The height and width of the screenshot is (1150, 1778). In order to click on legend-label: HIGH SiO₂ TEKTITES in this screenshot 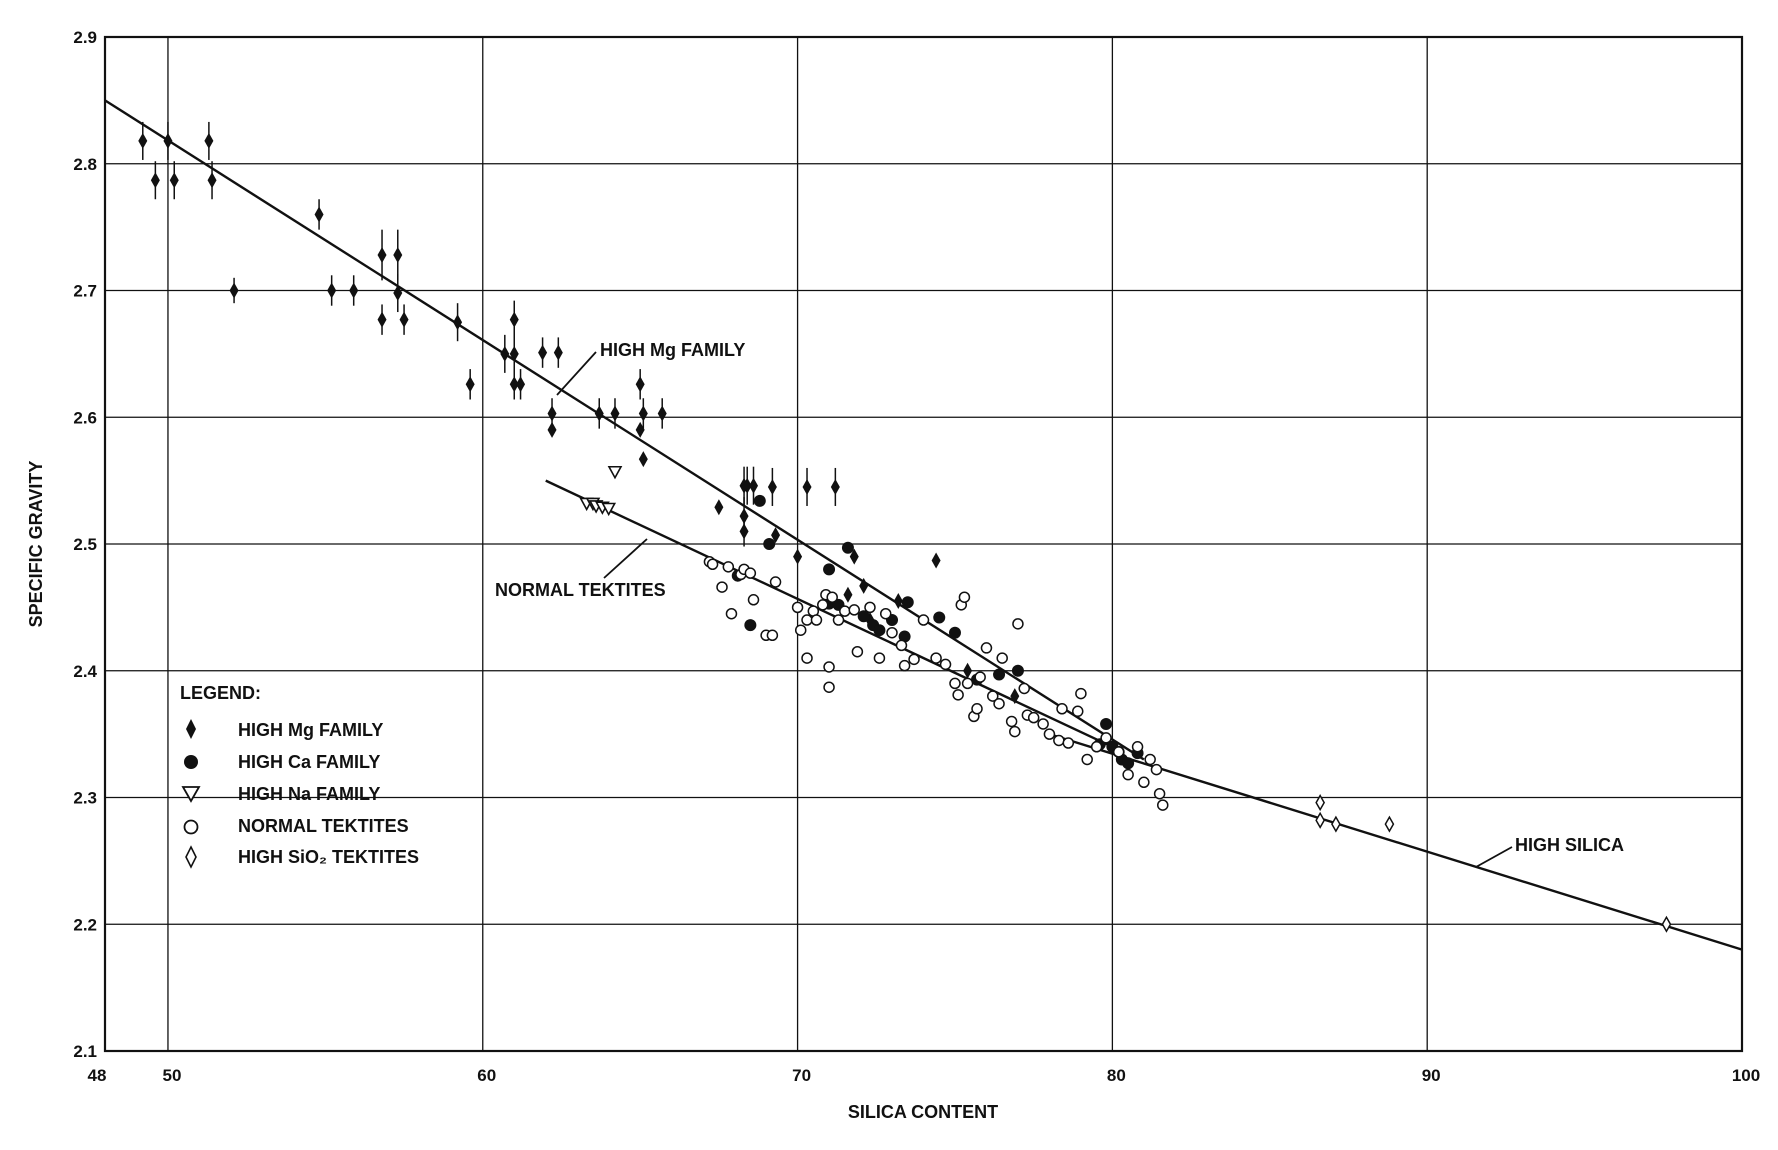, I will do `click(328, 857)`.